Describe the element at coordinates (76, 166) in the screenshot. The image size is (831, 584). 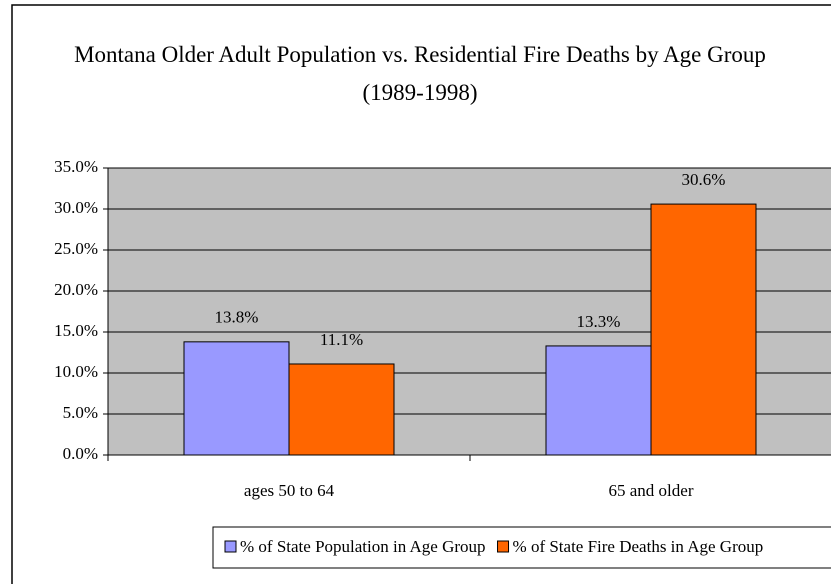
I see `y-tick-label: 35.0%` at that location.